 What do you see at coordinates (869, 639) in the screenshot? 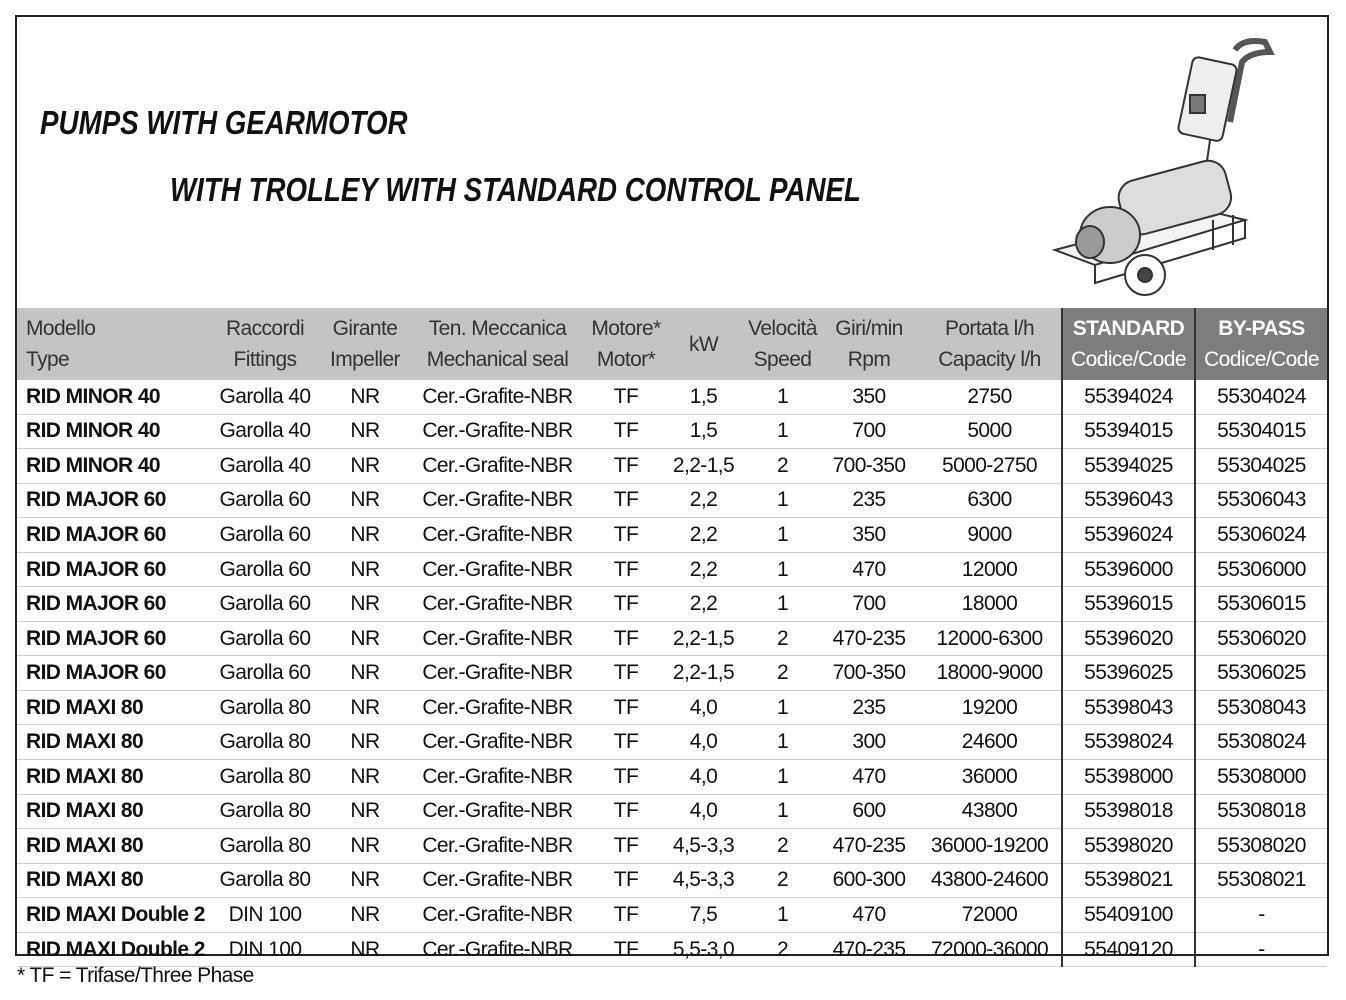
I see `table-cell: 470-235` at bounding box center [869, 639].